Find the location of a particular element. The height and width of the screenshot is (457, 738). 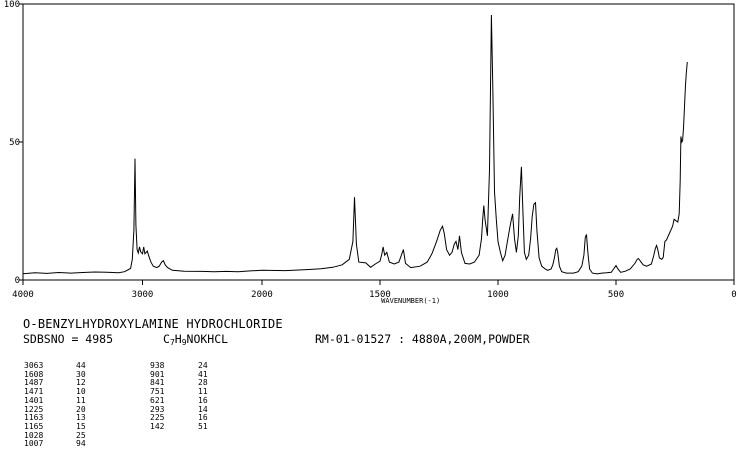

peak-wavenumber: 751 is located at coordinates (157, 392).